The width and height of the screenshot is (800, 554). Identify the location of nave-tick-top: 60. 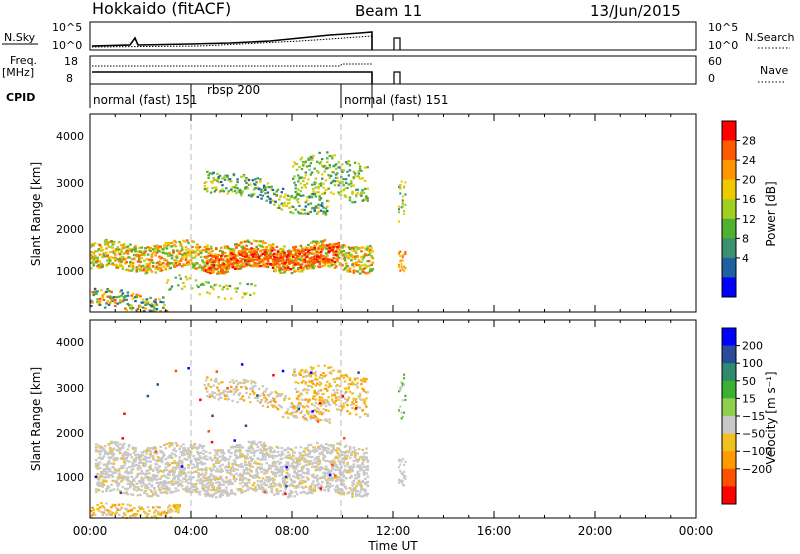
(715, 61).